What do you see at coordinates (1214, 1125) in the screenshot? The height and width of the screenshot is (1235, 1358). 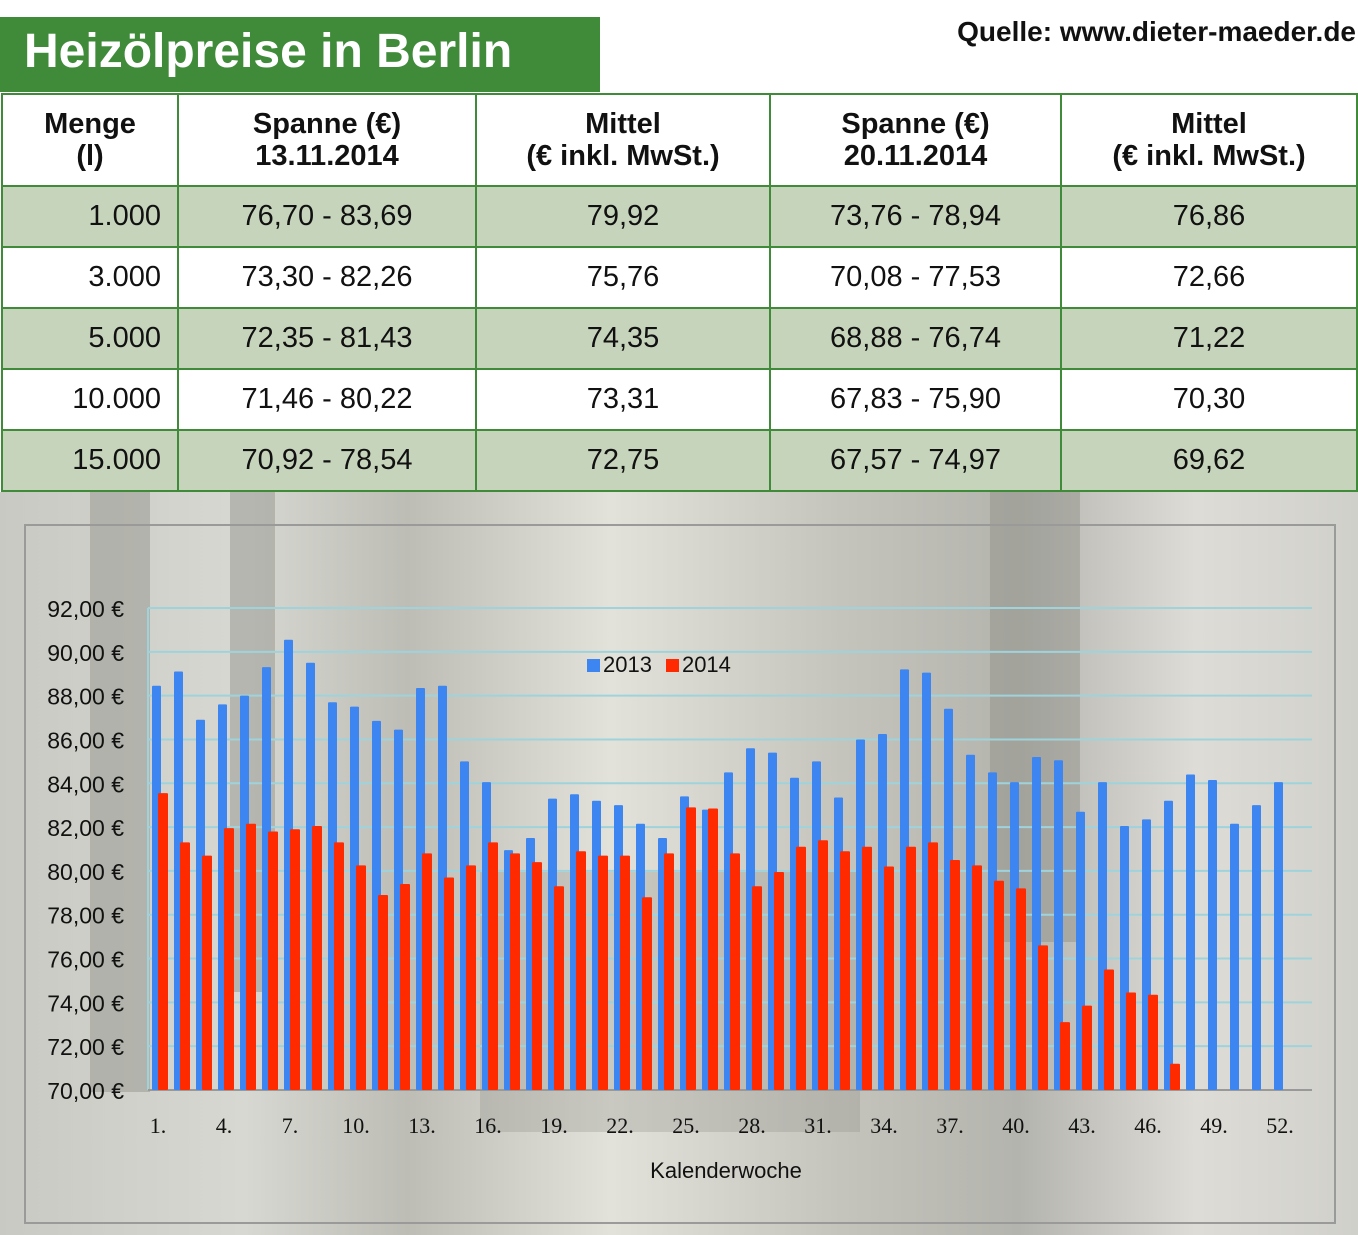 I see `x-tick-label: 49.` at bounding box center [1214, 1125].